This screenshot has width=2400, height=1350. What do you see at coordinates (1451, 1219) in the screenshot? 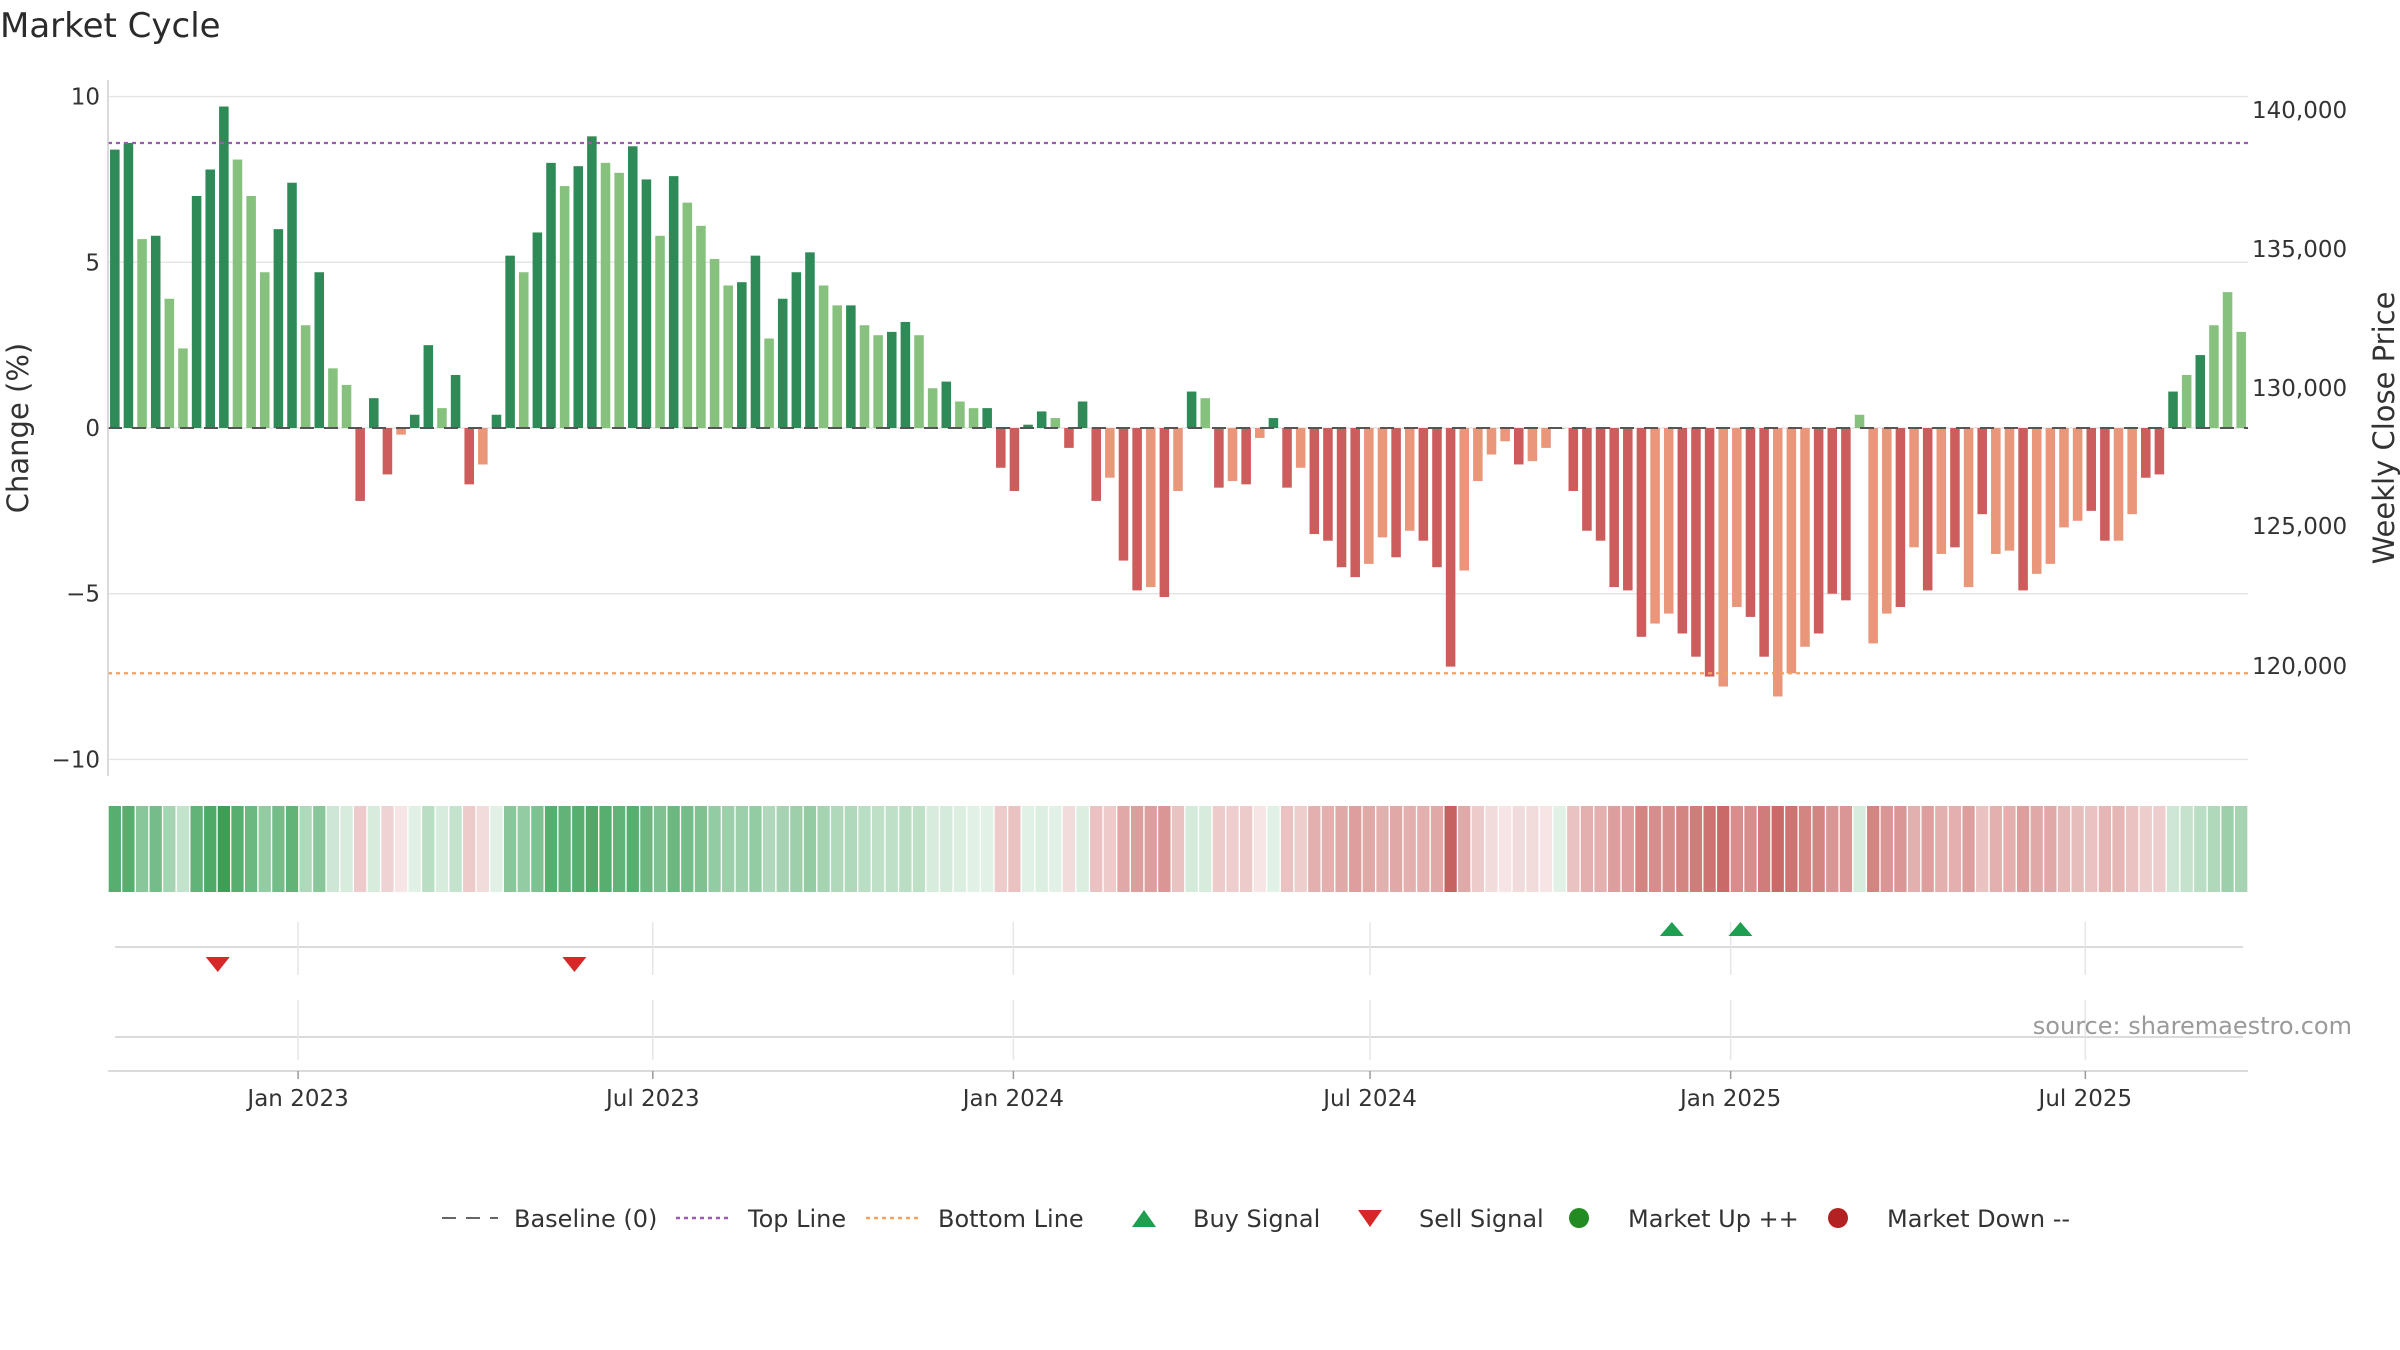
I see `legend-item: Sell Signal` at bounding box center [1451, 1219].